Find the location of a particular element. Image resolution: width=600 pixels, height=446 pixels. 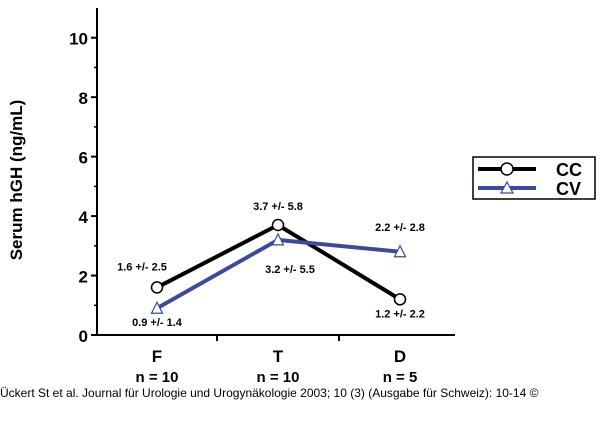

legend-box is located at coordinates (534, 178).